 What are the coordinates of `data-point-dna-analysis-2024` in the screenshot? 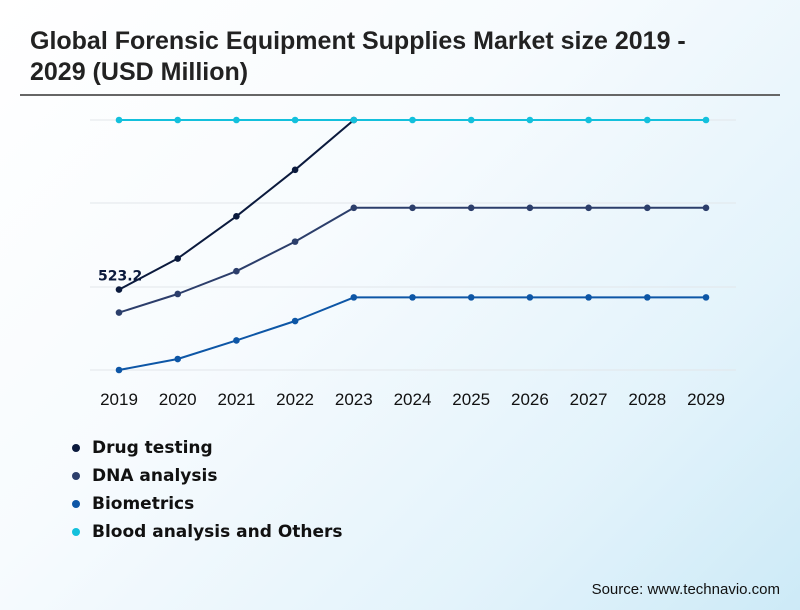 It's located at (412, 208).